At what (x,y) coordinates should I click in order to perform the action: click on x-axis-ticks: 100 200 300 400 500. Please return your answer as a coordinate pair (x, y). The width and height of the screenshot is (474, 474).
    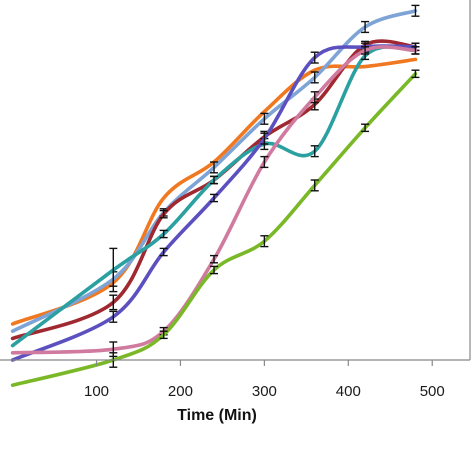
    Looking at the image, I should click on (264, 380).